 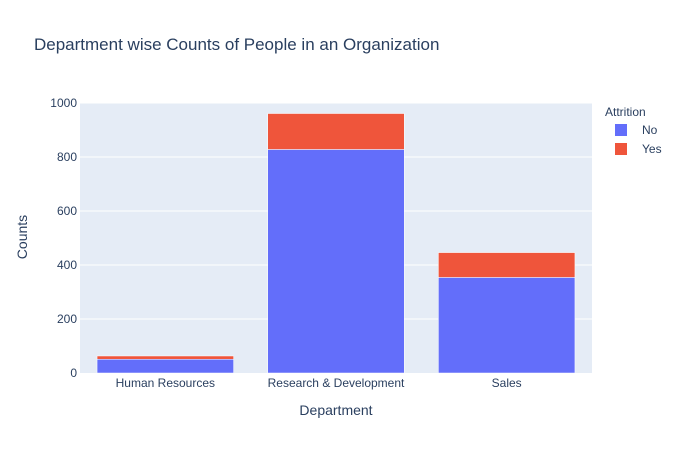 I want to click on y-tick-label: 400, so click(x=67, y=265).